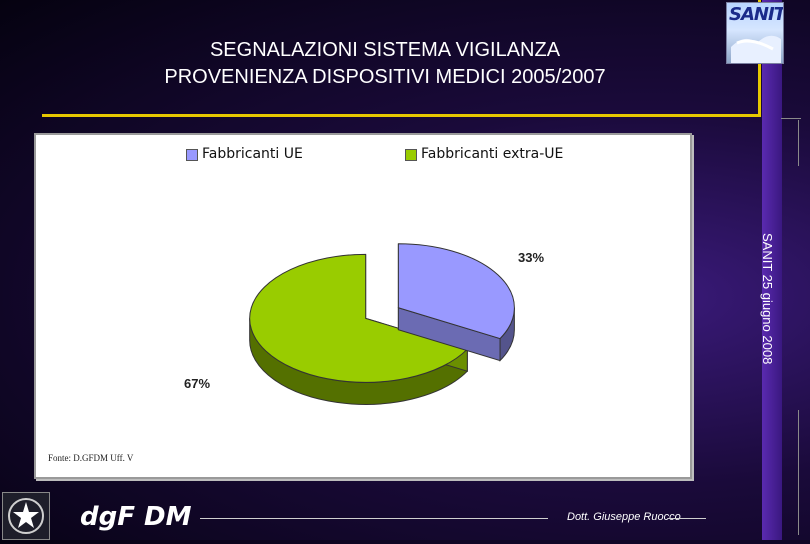 This screenshot has width=810, height=544. What do you see at coordinates (136, 517) in the screenshot?
I see `dgfdm-logo: dgF DM` at bounding box center [136, 517].